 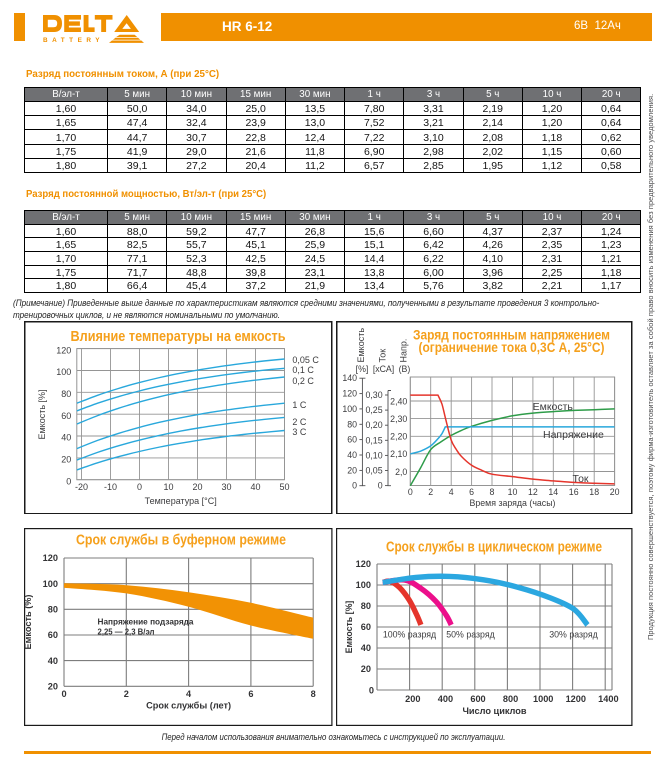 What do you see at coordinates (188, 706) in the screenshot?
I see `svg-text: Срок службы (лет)` at bounding box center [188, 706].